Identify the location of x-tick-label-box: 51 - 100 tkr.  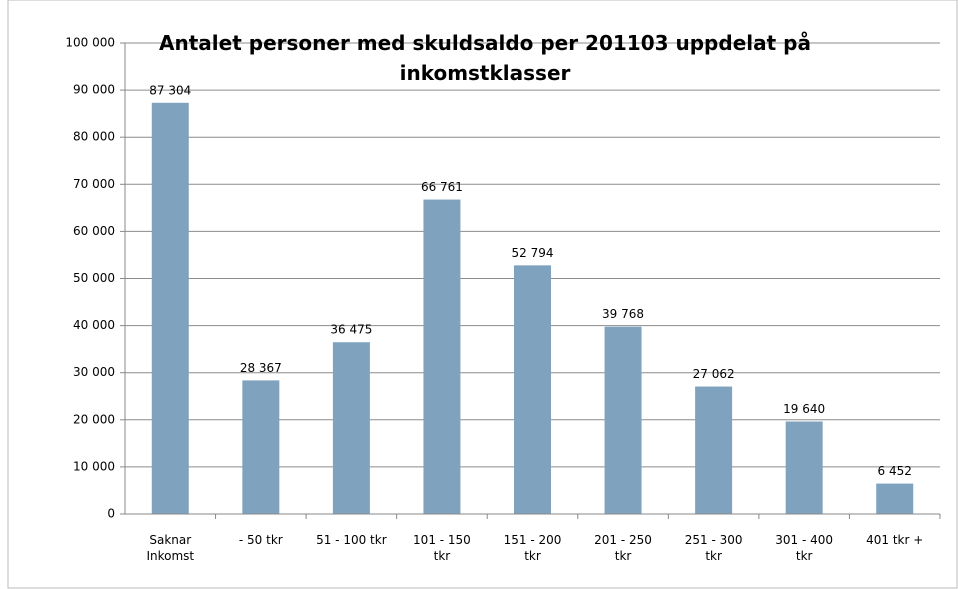
(351, 540).